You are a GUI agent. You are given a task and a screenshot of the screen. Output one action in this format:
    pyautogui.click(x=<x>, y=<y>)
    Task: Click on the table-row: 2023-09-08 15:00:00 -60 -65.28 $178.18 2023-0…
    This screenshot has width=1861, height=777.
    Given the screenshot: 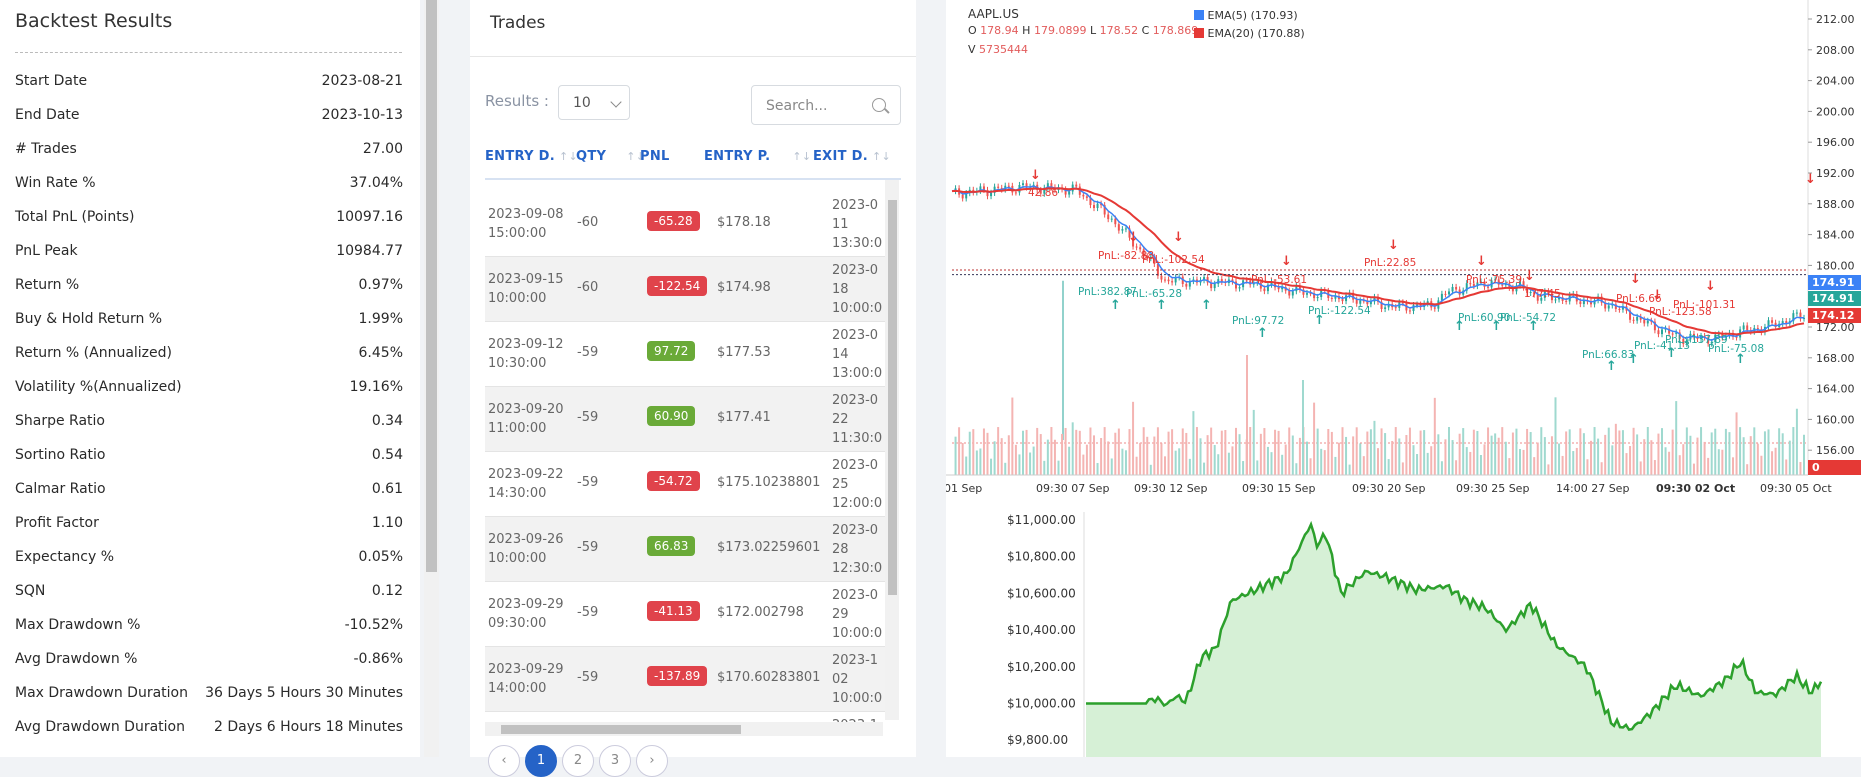 What is the action you would take?
    pyautogui.click(x=687, y=224)
    